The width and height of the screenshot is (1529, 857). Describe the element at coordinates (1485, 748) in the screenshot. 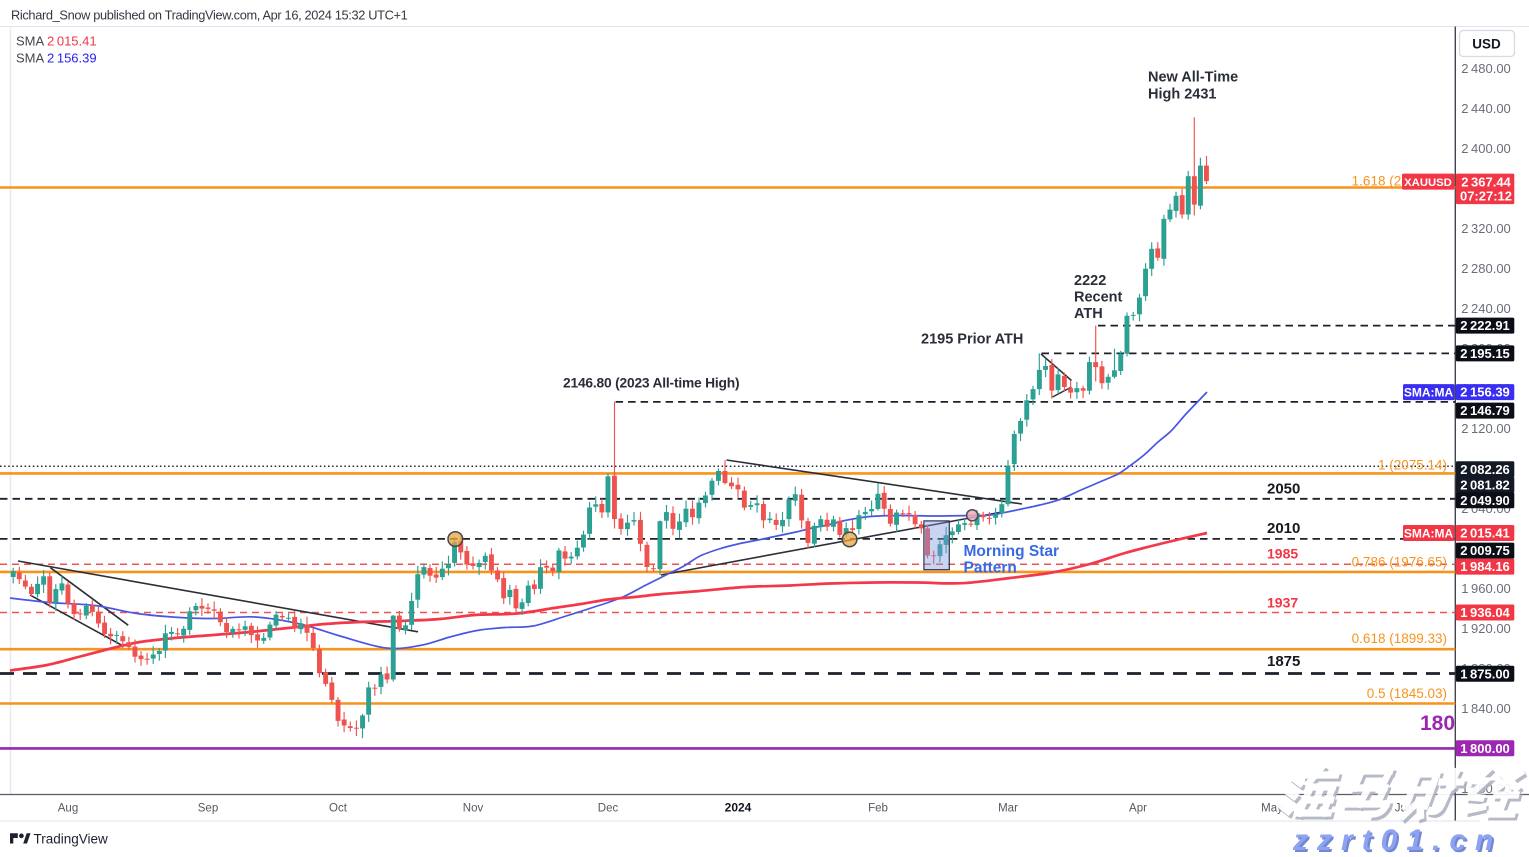

I see `svg-text: 1 800.00` at that location.